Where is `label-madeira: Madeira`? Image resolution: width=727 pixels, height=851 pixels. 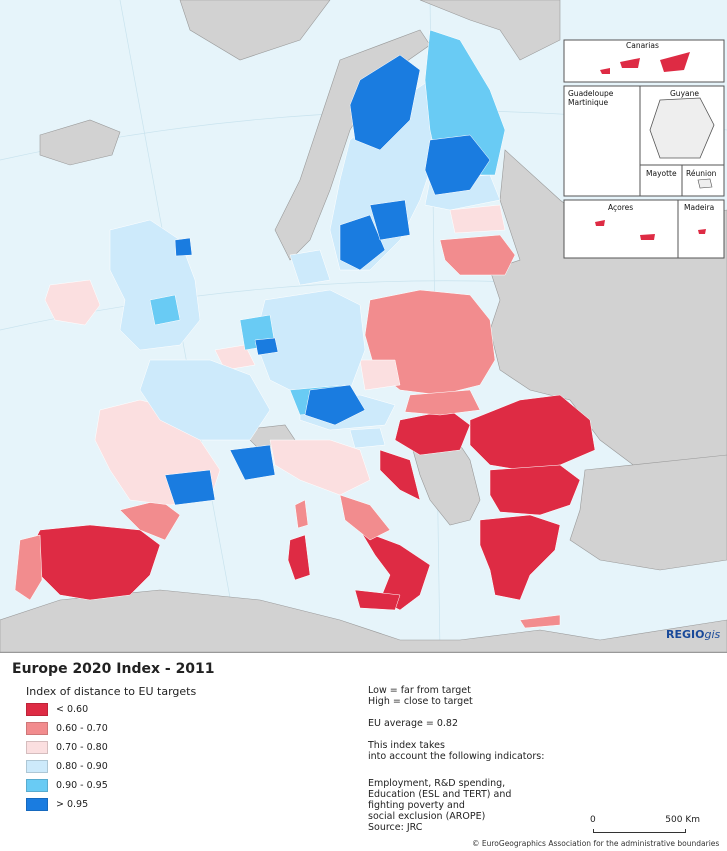 label-madeira: Madeira is located at coordinates (699, 207).